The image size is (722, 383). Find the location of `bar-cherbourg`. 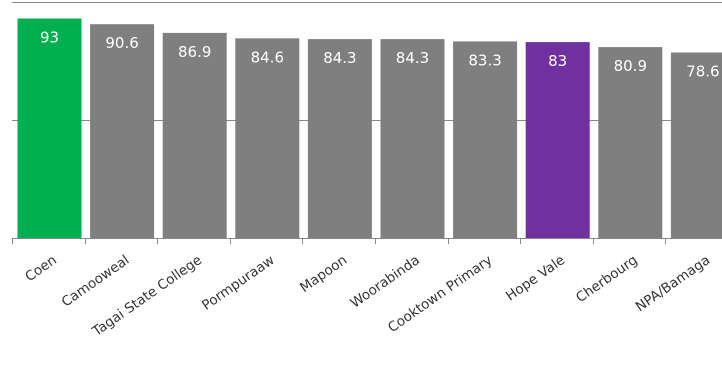

bar-cherbourg is located at coordinates (630, 142).